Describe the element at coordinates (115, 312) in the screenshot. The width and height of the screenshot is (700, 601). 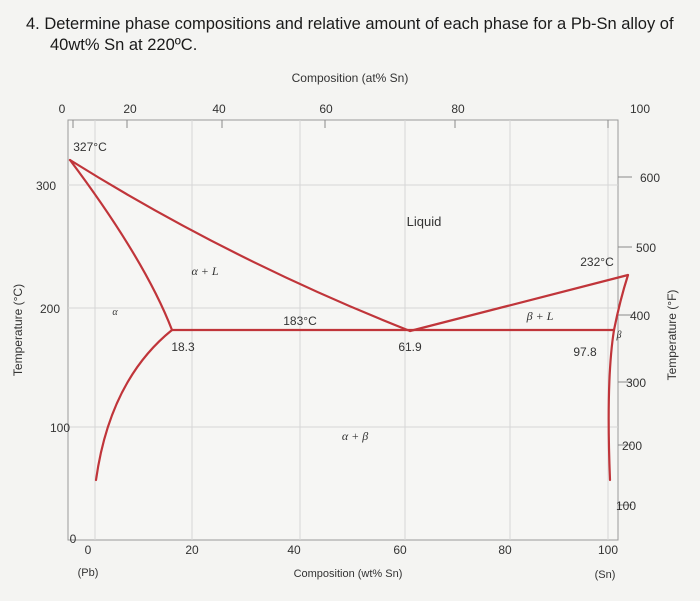
I see `alpha-region-label: α` at that location.